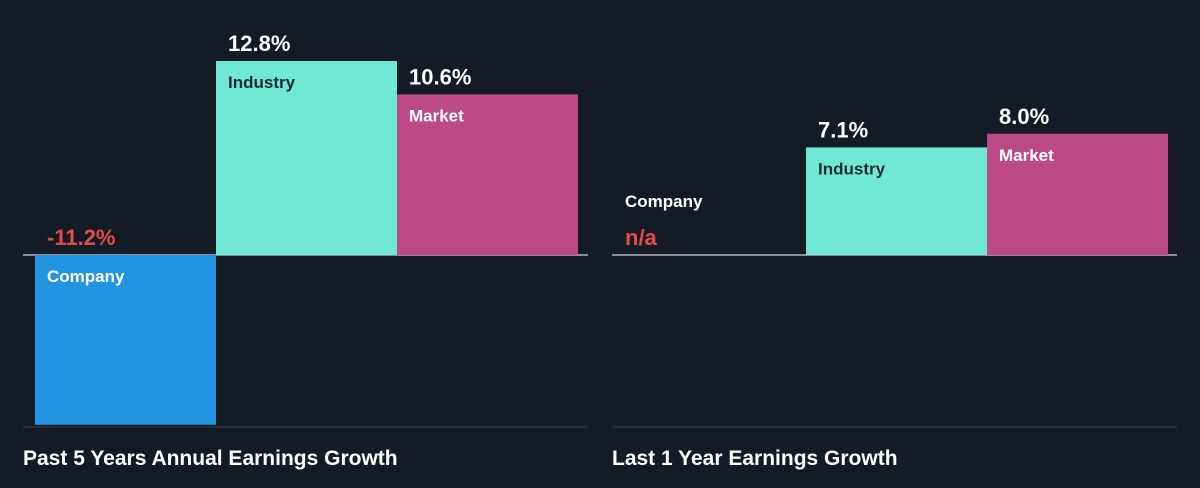 This screenshot has width=1200, height=488. Describe the element at coordinates (755, 458) in the screenshot. I see `panel-2-title: Last 1 Year Earnings Growth` at that location.